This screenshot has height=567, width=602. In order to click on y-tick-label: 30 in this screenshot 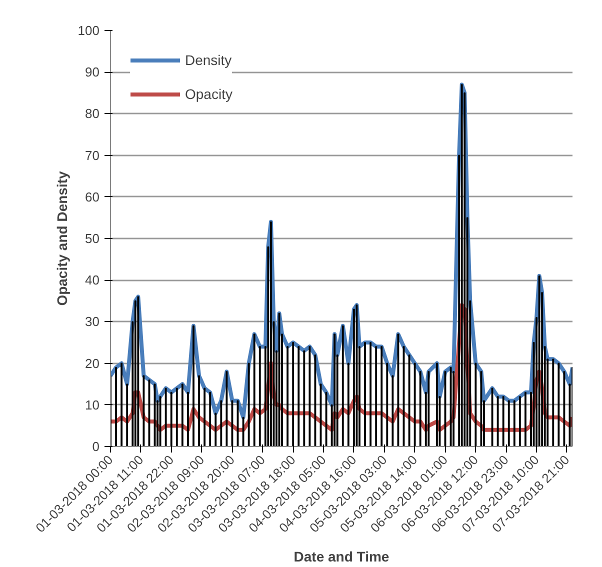, I will do `click(92, 322)`.